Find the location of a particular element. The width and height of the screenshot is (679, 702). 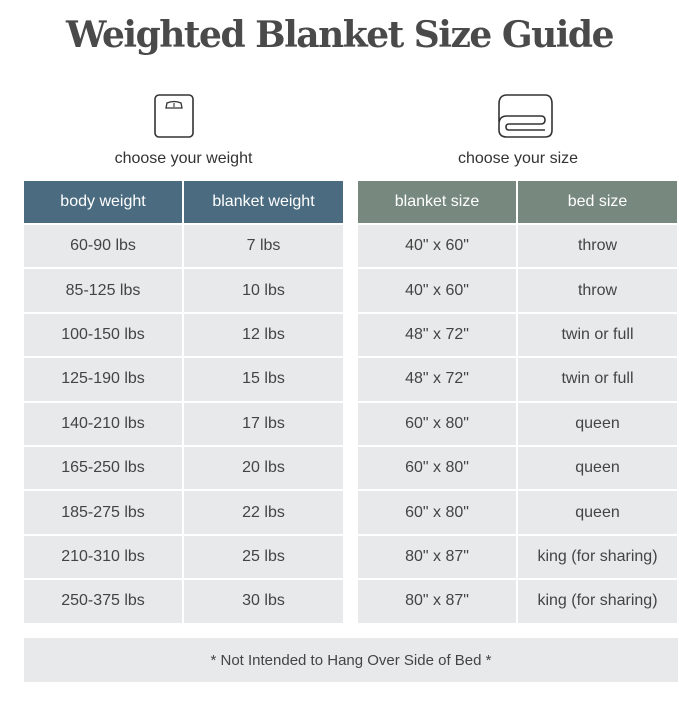

table-cell: 30 lbs is located at coordinates (263, 601).